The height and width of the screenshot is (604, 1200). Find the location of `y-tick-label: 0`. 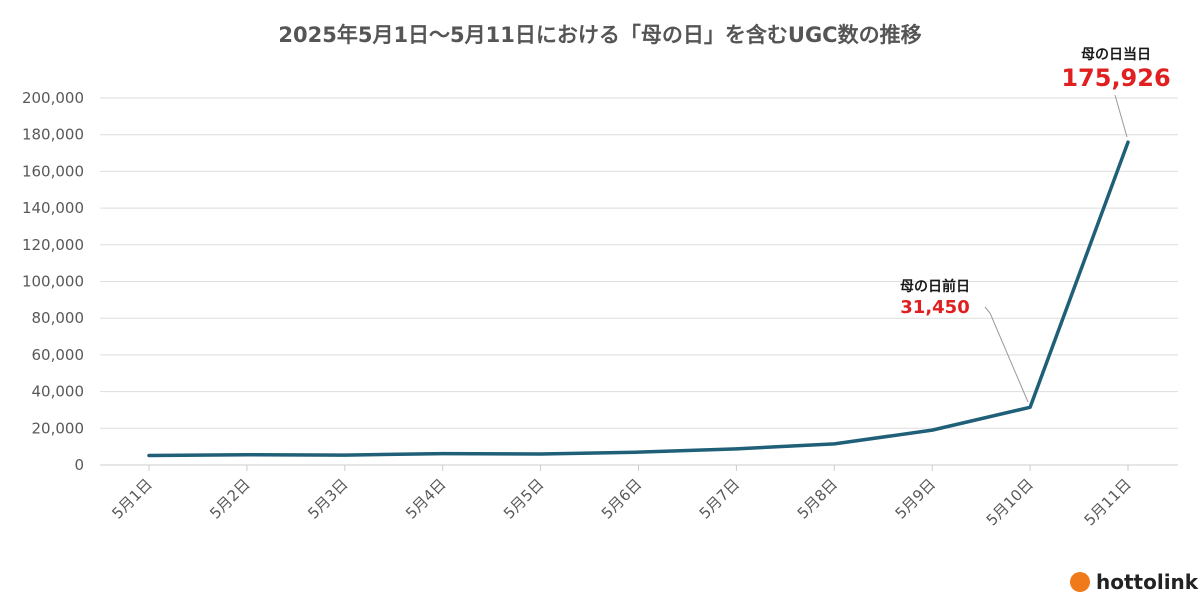

y-tick-label: 0 is located at coordinates (79, 465).